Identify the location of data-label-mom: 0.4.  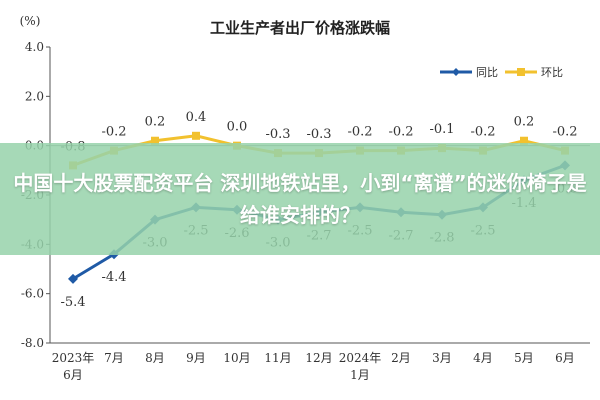
(196, 117).